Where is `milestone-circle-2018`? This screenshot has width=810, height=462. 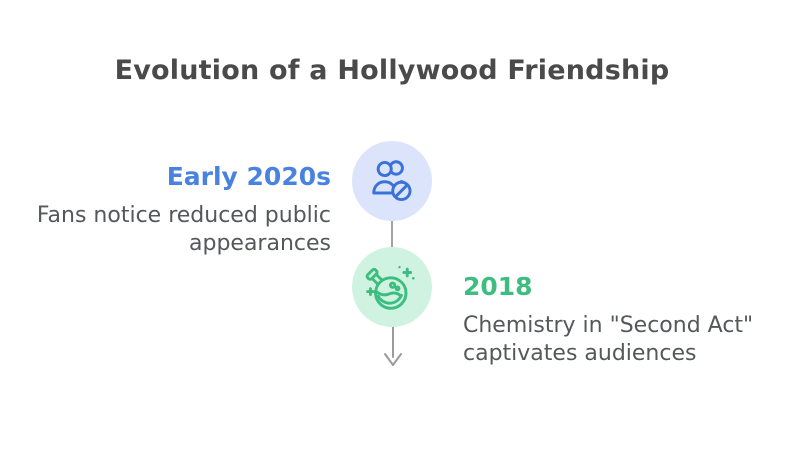
milestone-circle-2018 is located at coordinates (392, 287).